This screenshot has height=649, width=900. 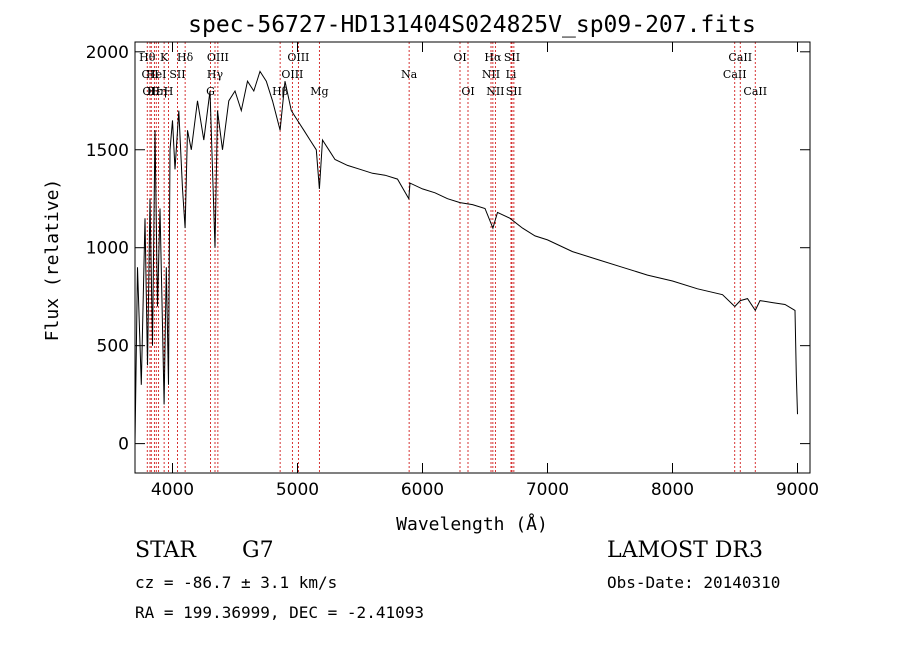 What do you see at coordinates (185, 57) in the screenshot?
I see `line-marker-label: Hδ` at bounding box center [185, 57].